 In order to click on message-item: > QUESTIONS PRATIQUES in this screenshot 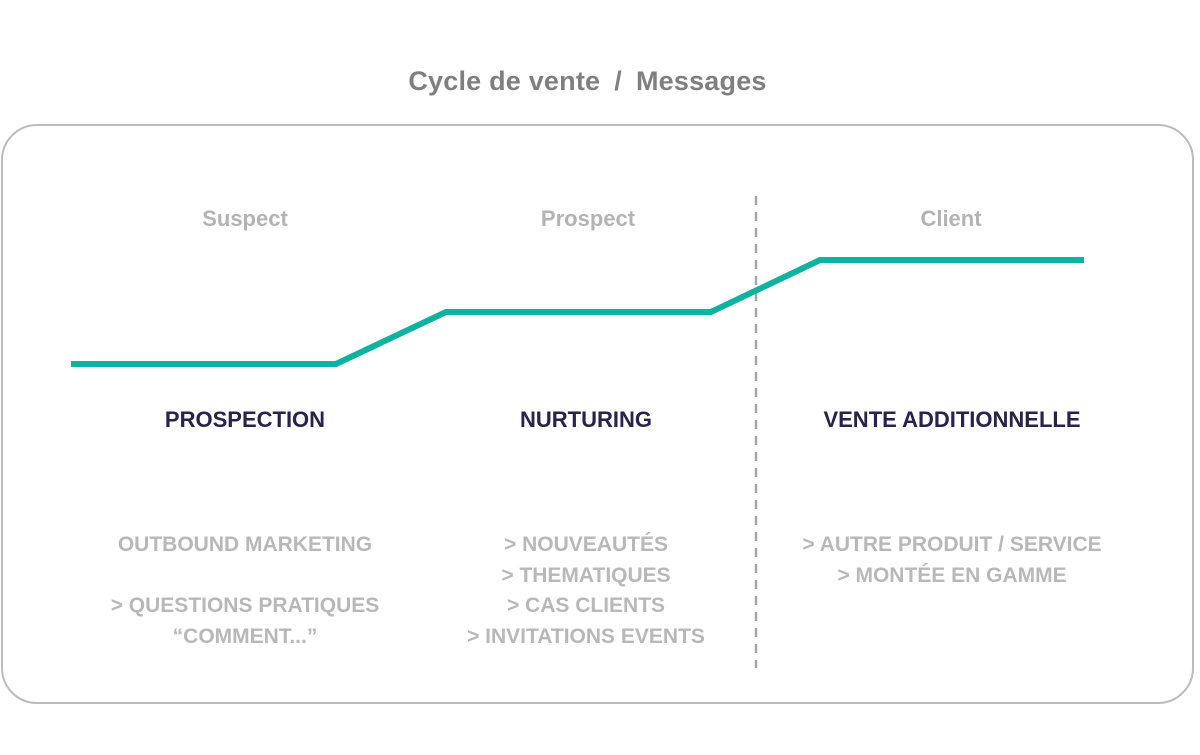, I will do `click(245, 606)`.